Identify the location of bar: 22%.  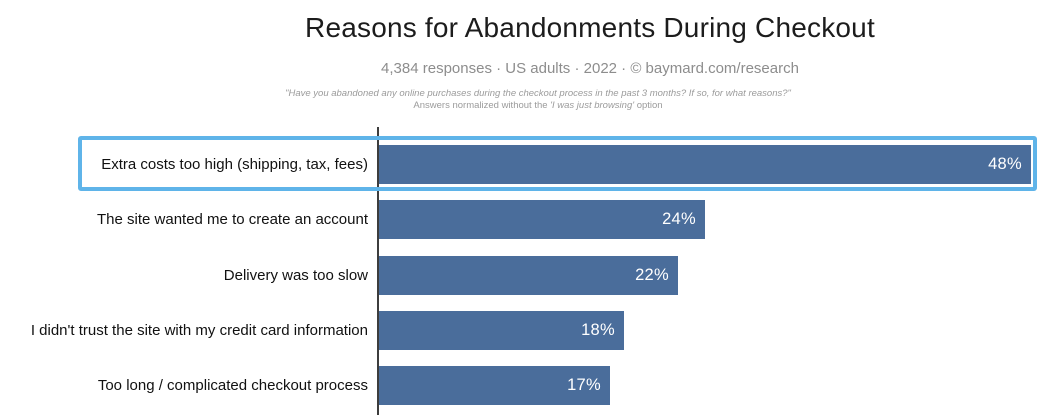
(528, 275).